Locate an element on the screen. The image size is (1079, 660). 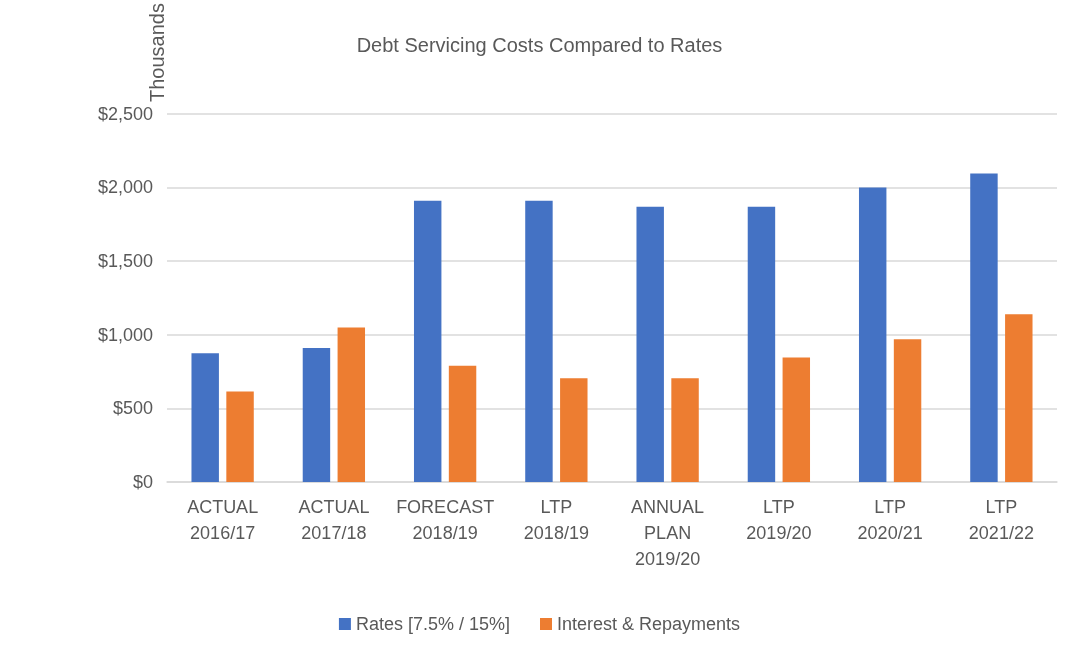
x-tick-label: LTP 2021/22 is located at coordinates (1001, 520).